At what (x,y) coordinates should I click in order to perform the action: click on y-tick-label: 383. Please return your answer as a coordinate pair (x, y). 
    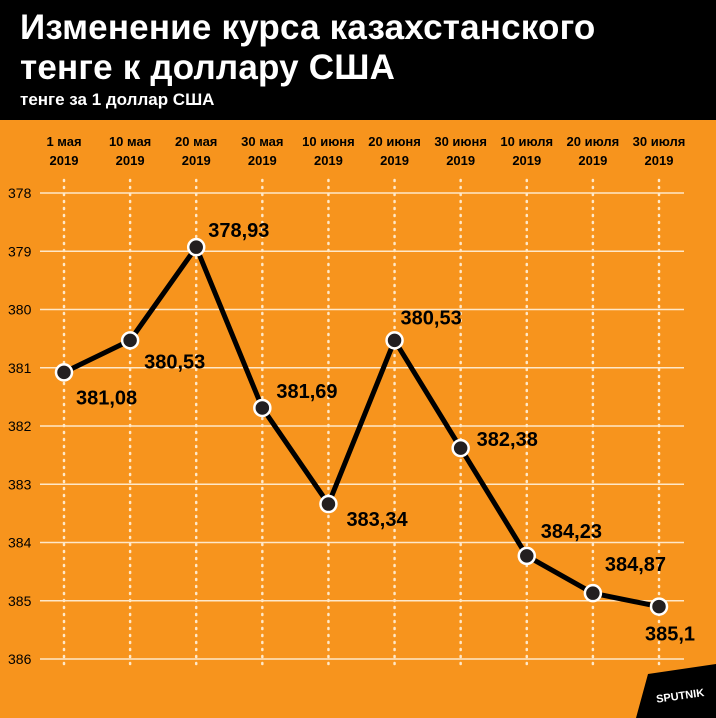
    Looking at the image, I should click on (20, 484).